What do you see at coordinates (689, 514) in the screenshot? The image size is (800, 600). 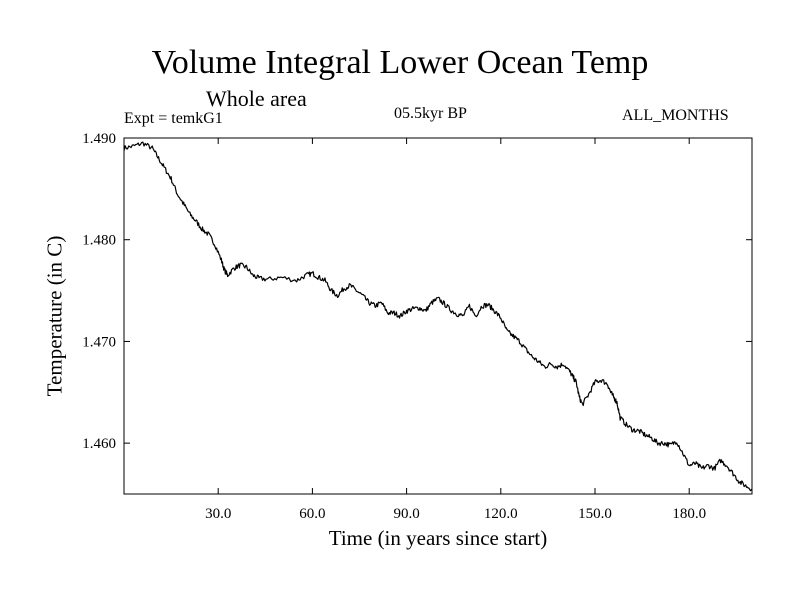 I see `x-tick-label: 180.0` at bounding box center [689, 514].